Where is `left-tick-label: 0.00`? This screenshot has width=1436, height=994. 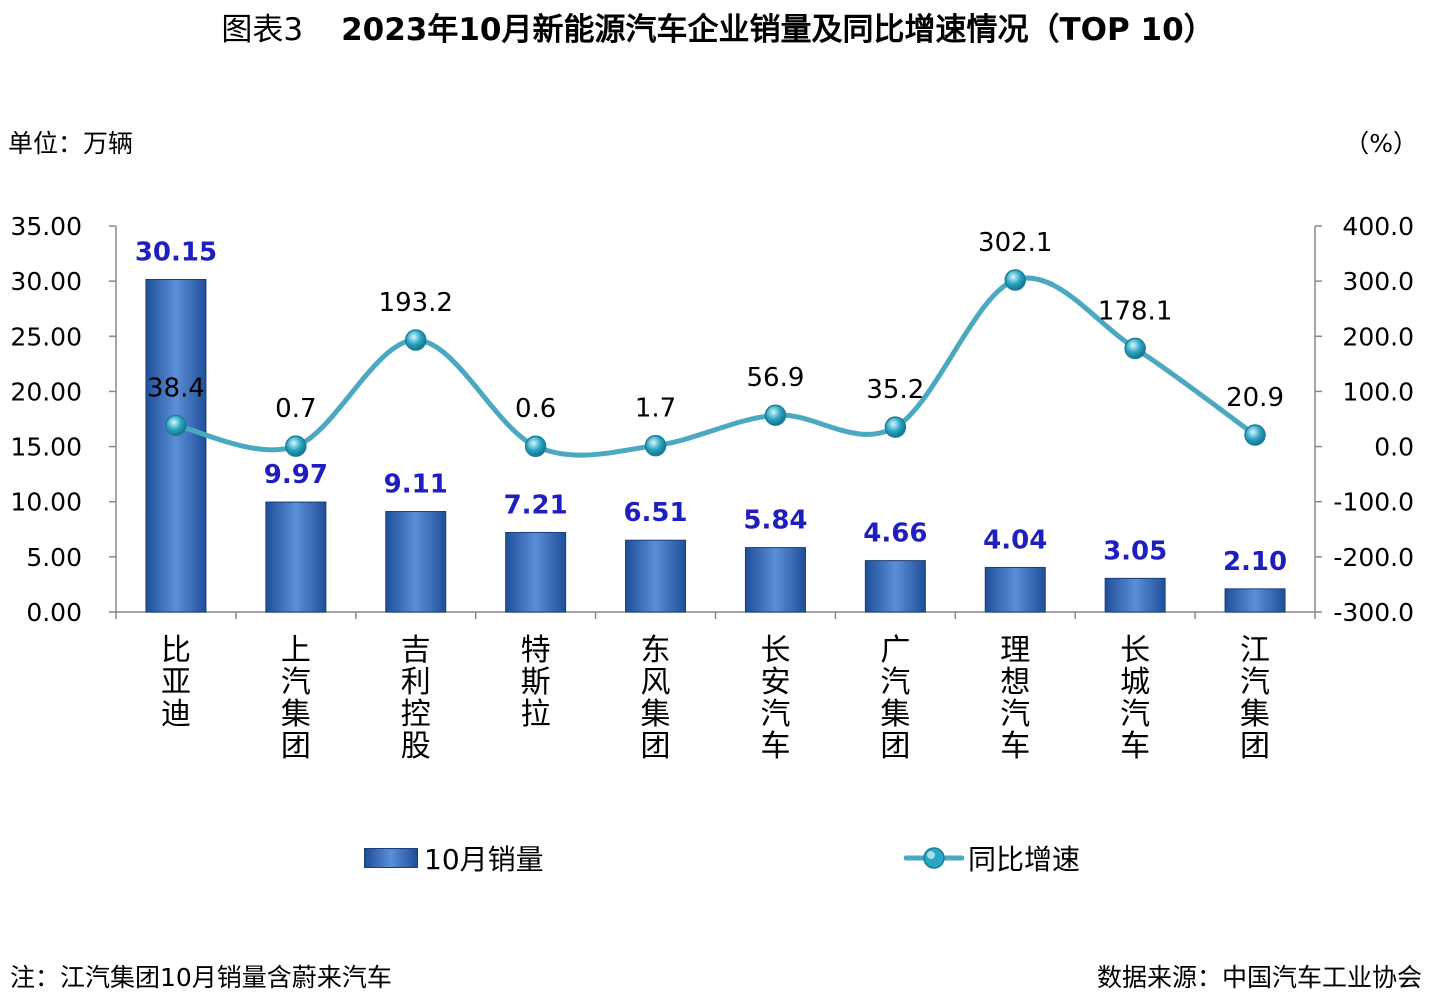 left-tick-label: 0.00 is located at coordinates (54, 612).